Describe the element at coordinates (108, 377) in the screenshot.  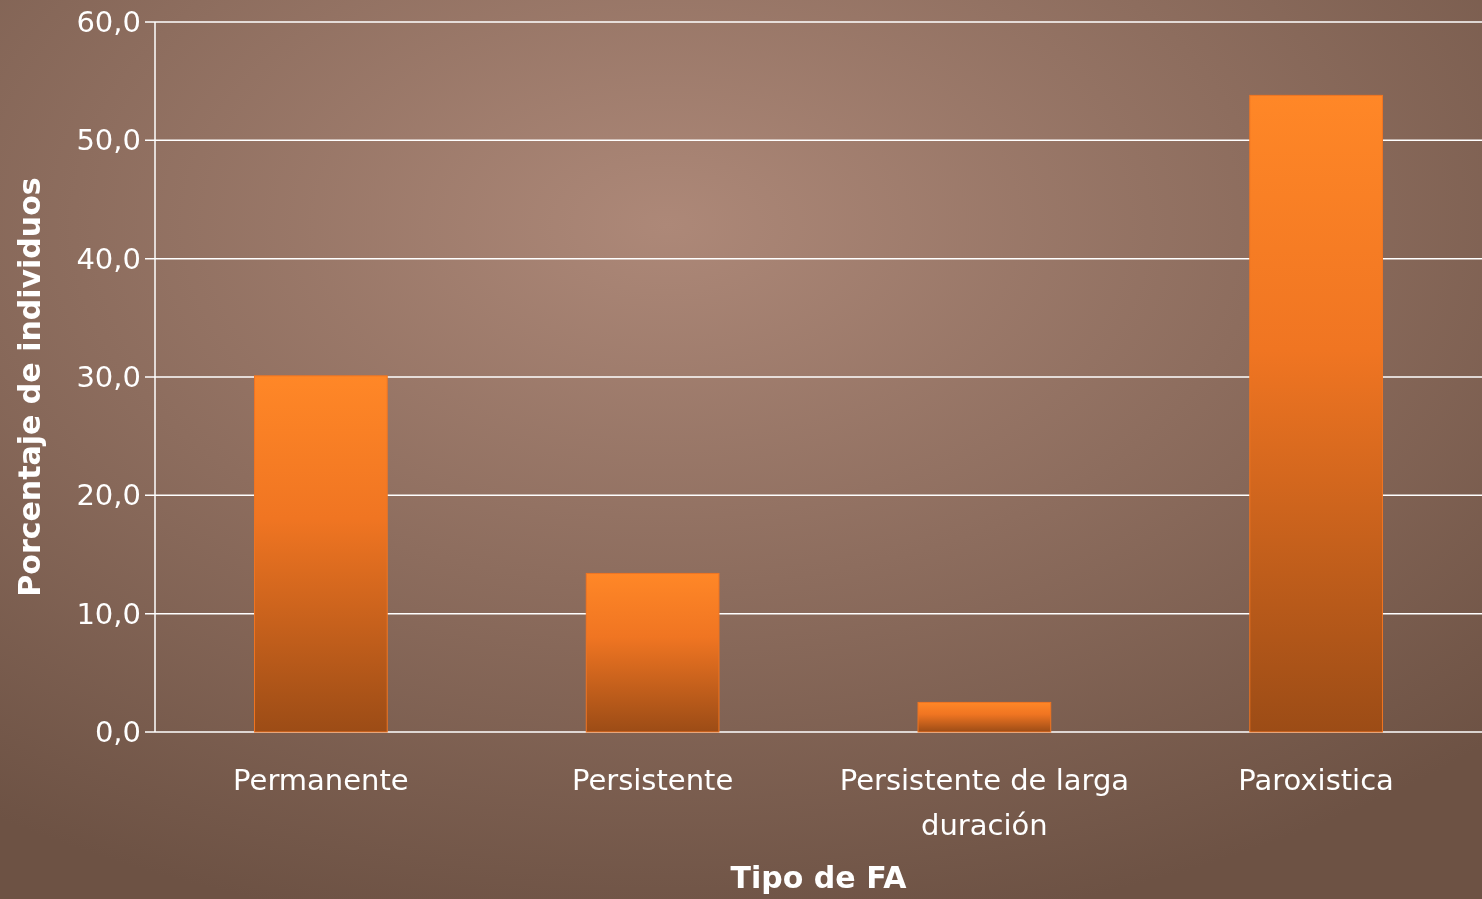
I see `y-tick-label: 30,0` at that location.